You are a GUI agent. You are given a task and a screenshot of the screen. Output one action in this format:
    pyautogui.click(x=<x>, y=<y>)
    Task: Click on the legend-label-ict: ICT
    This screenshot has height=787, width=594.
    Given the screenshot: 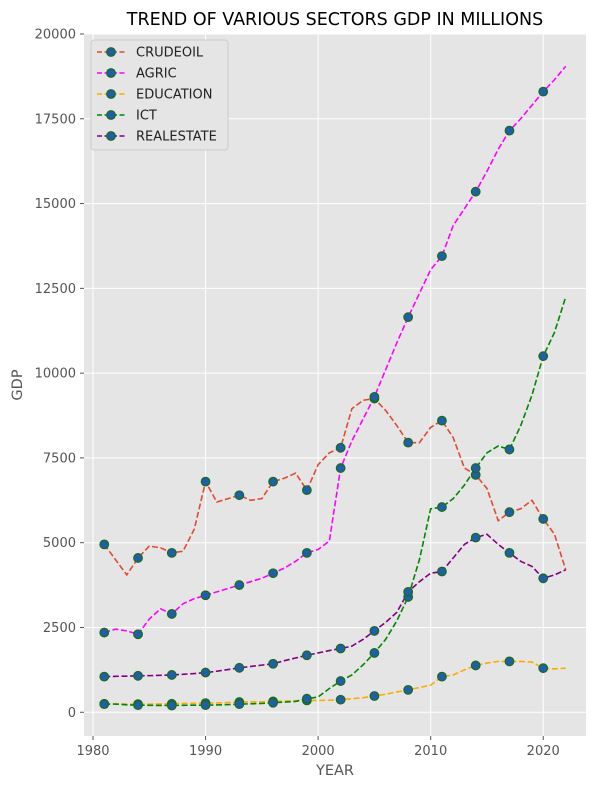 What is the action you would take?
    pyautogui.click(x=146, y=116)
    